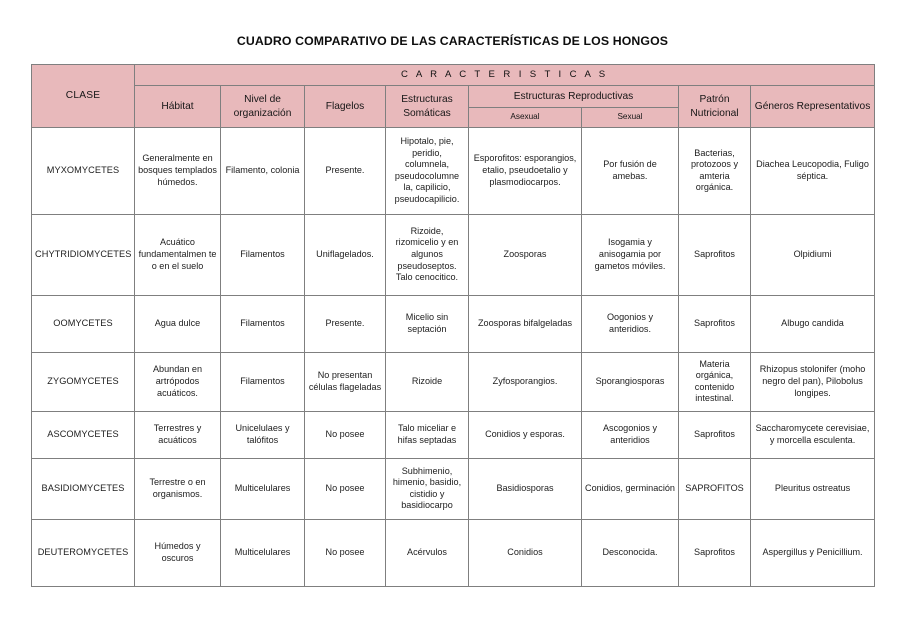 The image size is (905, 640). I want to click on header-sexual: Sexual, so click(630, 117).